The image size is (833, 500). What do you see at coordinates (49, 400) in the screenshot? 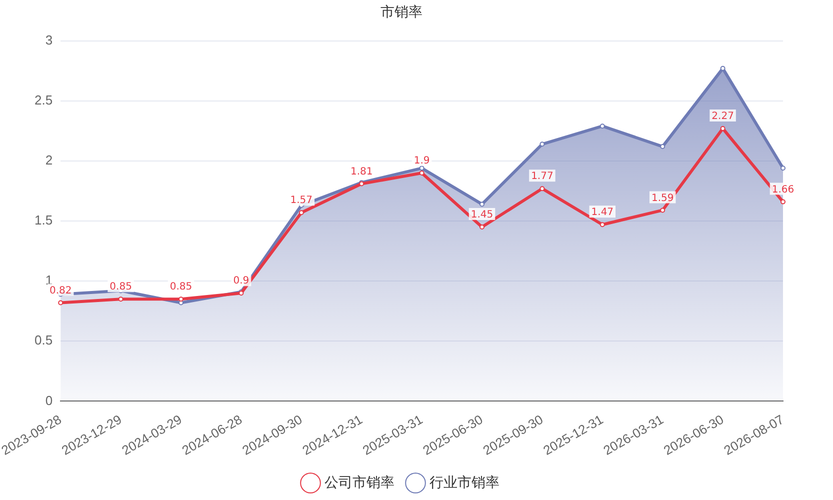
I see `y-tick-label: 0` at bounding box center [49, 400].